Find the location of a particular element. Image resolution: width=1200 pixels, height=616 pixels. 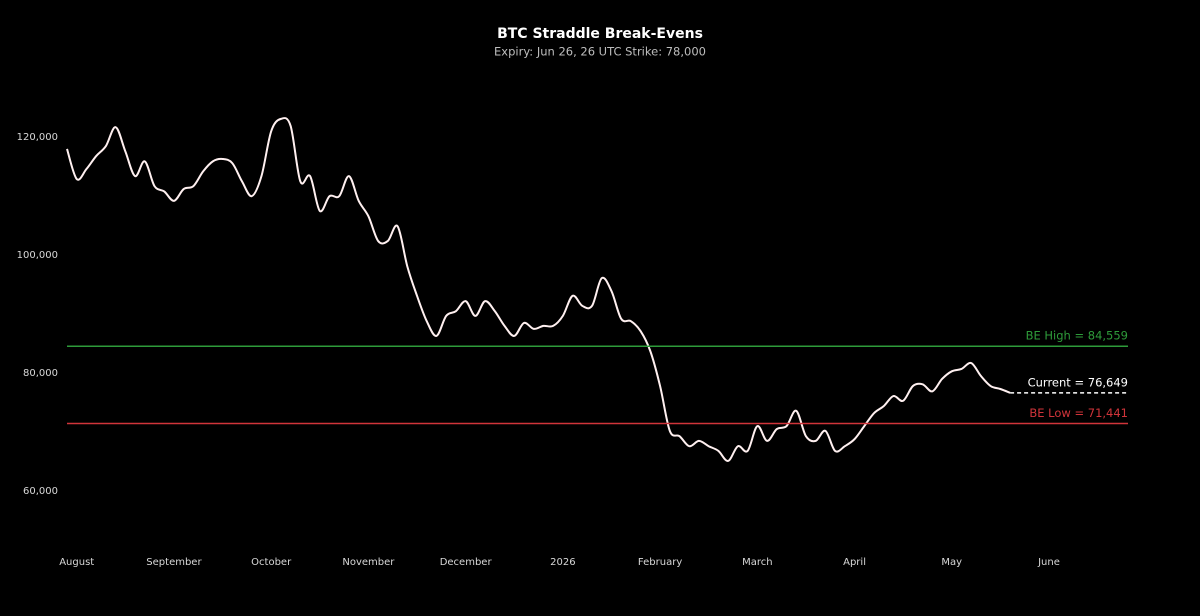

x-tick-label: August is located at coordinates (76, 562).